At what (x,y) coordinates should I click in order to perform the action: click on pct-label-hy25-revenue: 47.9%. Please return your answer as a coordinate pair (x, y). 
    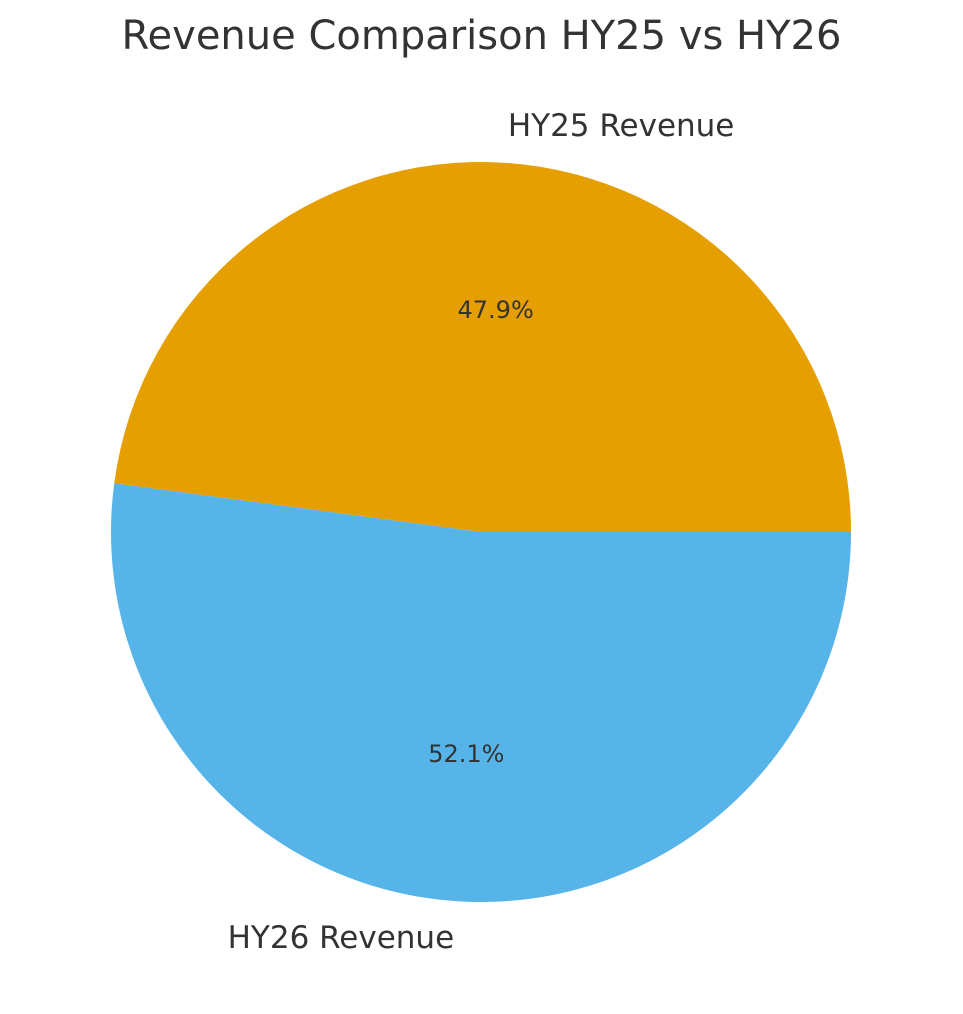
    Looking at the image, I should click on (495, 310).